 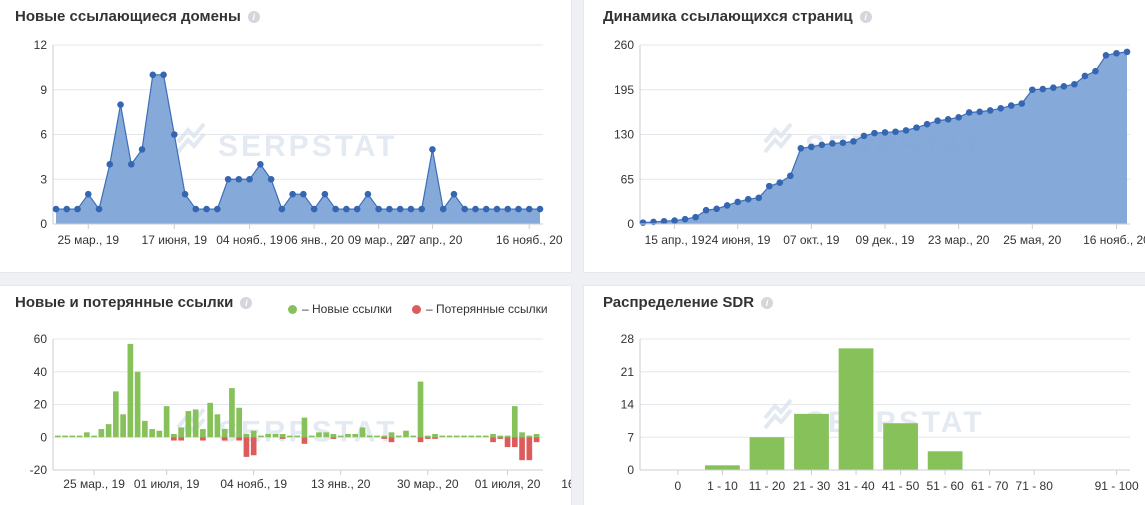 I want to click on x-tick-label: 30 мар., 20, so click(x=428, y=484).